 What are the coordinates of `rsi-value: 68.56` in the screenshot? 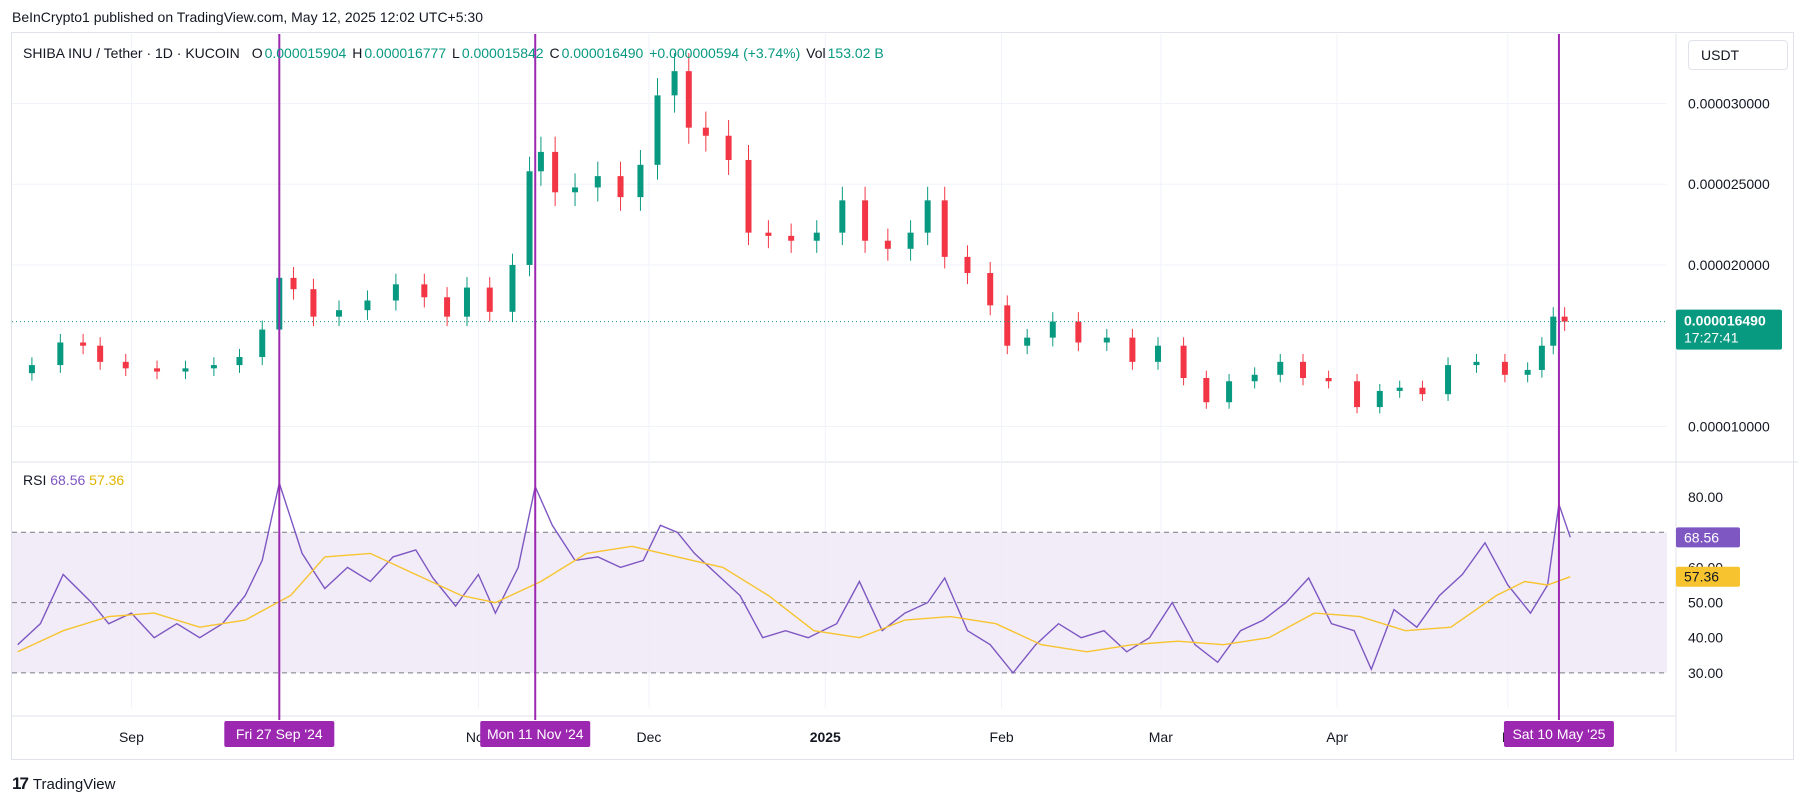 It's located at (68, 480).